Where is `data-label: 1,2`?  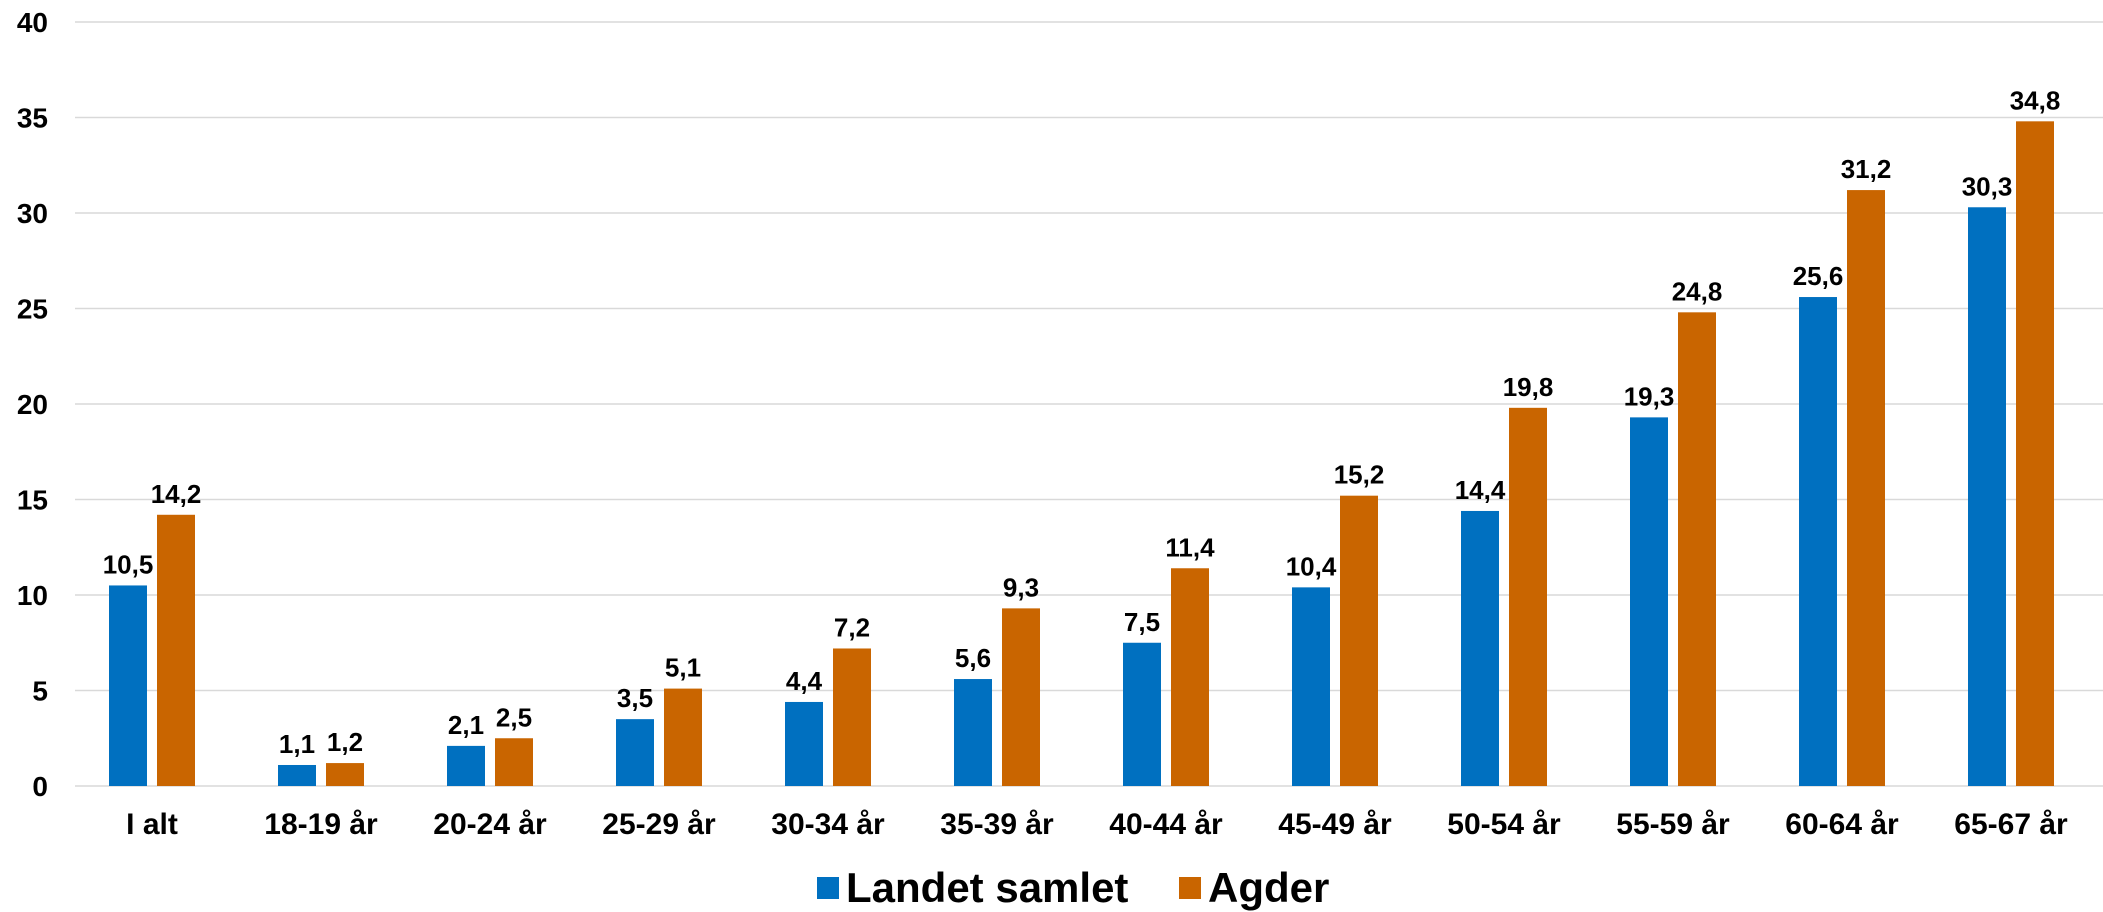 data-label: 1,2 is located at coordinates (345, 742).